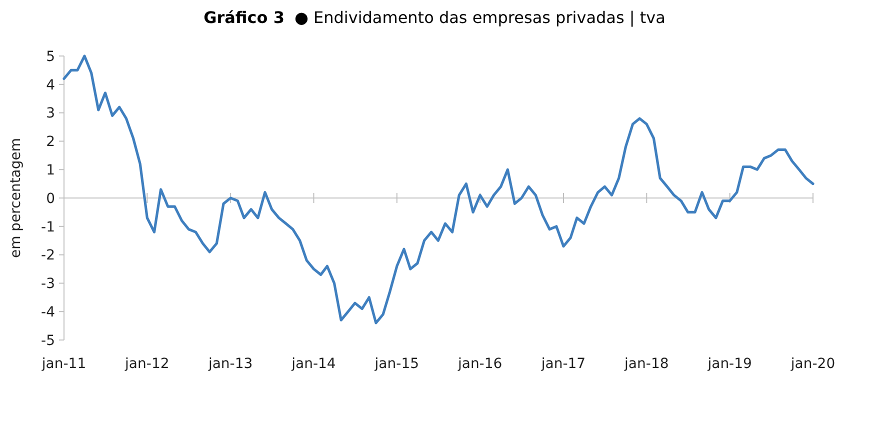 This screenshot has width=869, height=425. I want to click on y-tick-label: -3, so click(48, 284).